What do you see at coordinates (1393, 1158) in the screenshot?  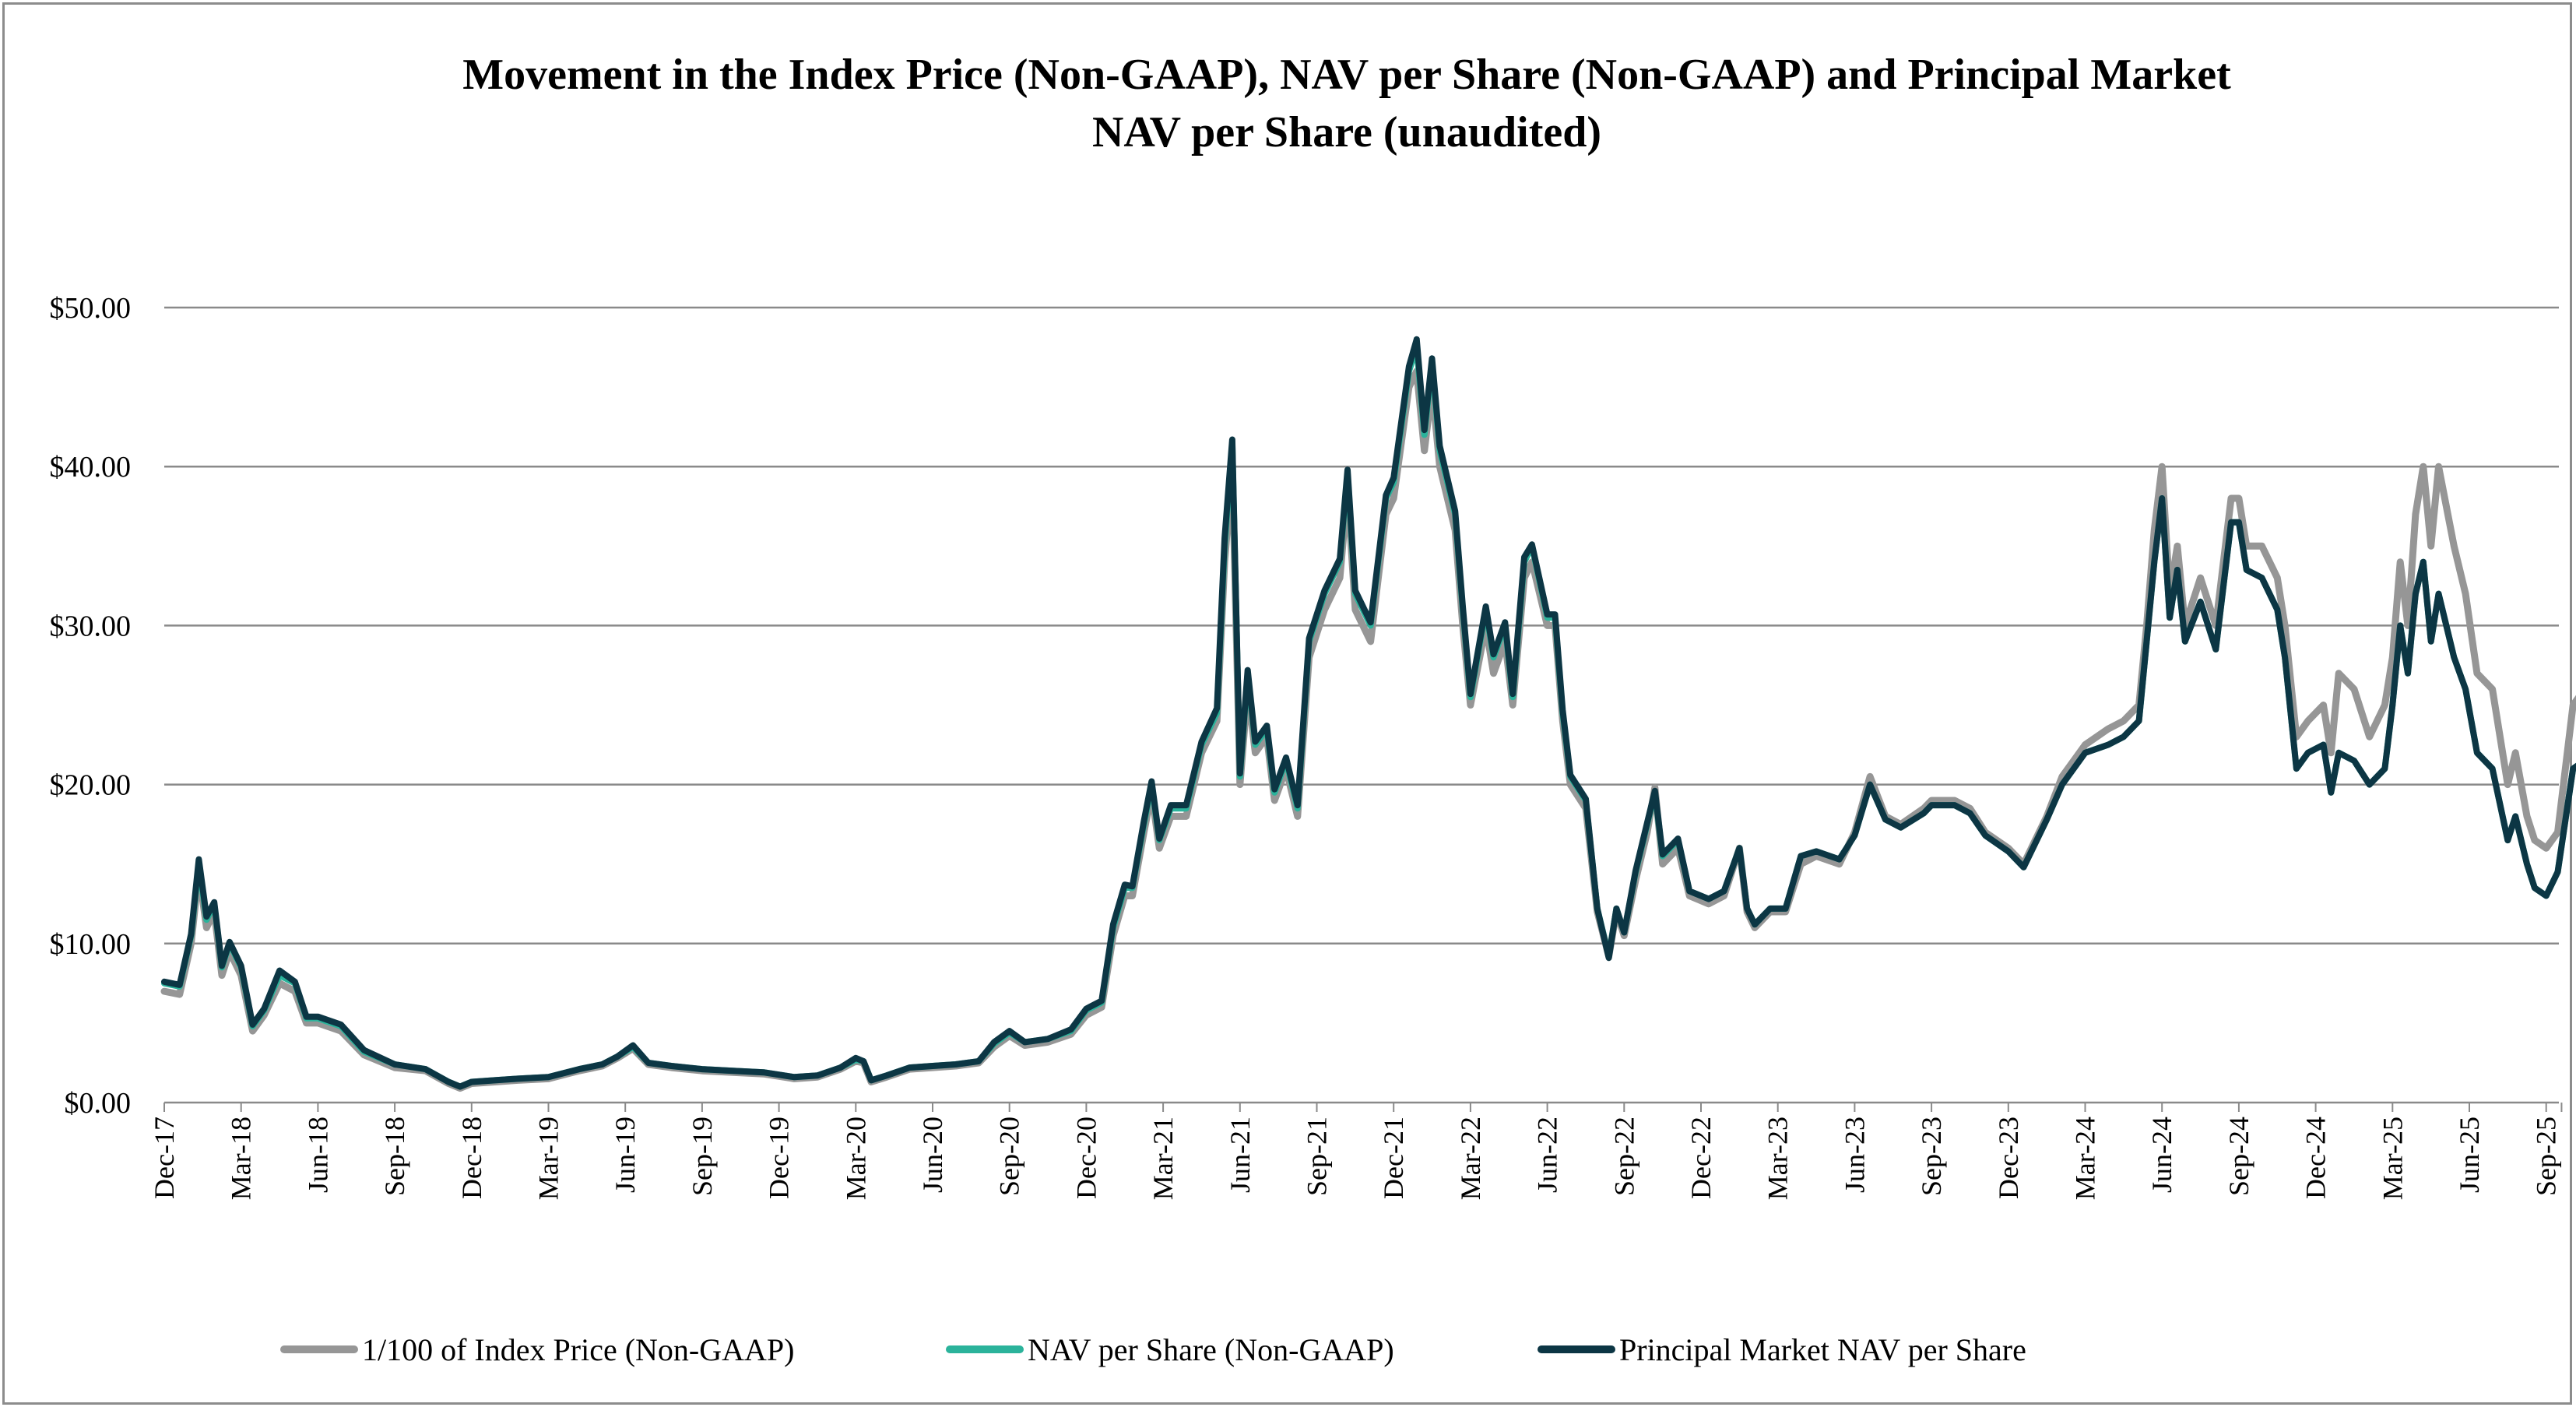 I see `x-tick-label: Dec-21` at bounding box center [1393, 1158].